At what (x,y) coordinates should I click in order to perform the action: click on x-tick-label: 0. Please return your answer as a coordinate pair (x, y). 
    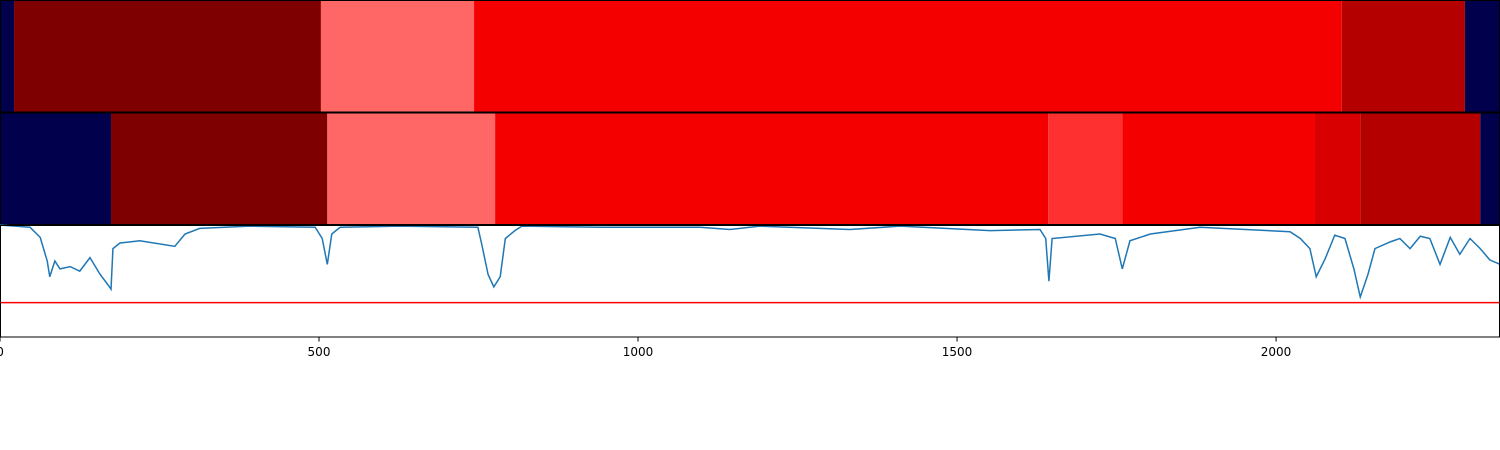
    Looking at the image, I should click on (2, 352).